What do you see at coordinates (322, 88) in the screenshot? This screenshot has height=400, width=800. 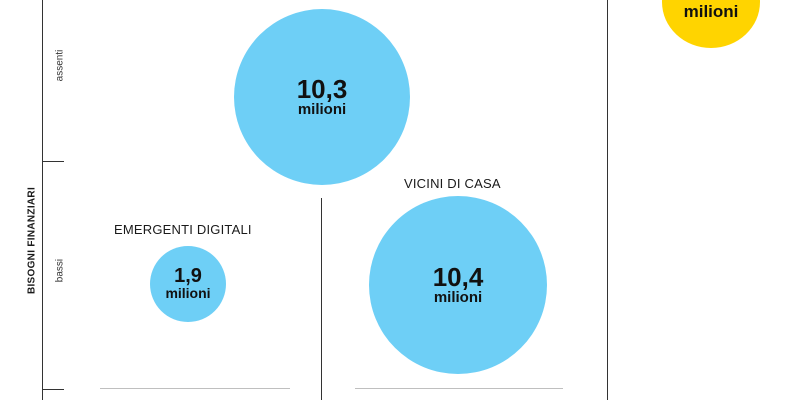 I see `bubble-value: 10,3` at bounding box center [322, 88].